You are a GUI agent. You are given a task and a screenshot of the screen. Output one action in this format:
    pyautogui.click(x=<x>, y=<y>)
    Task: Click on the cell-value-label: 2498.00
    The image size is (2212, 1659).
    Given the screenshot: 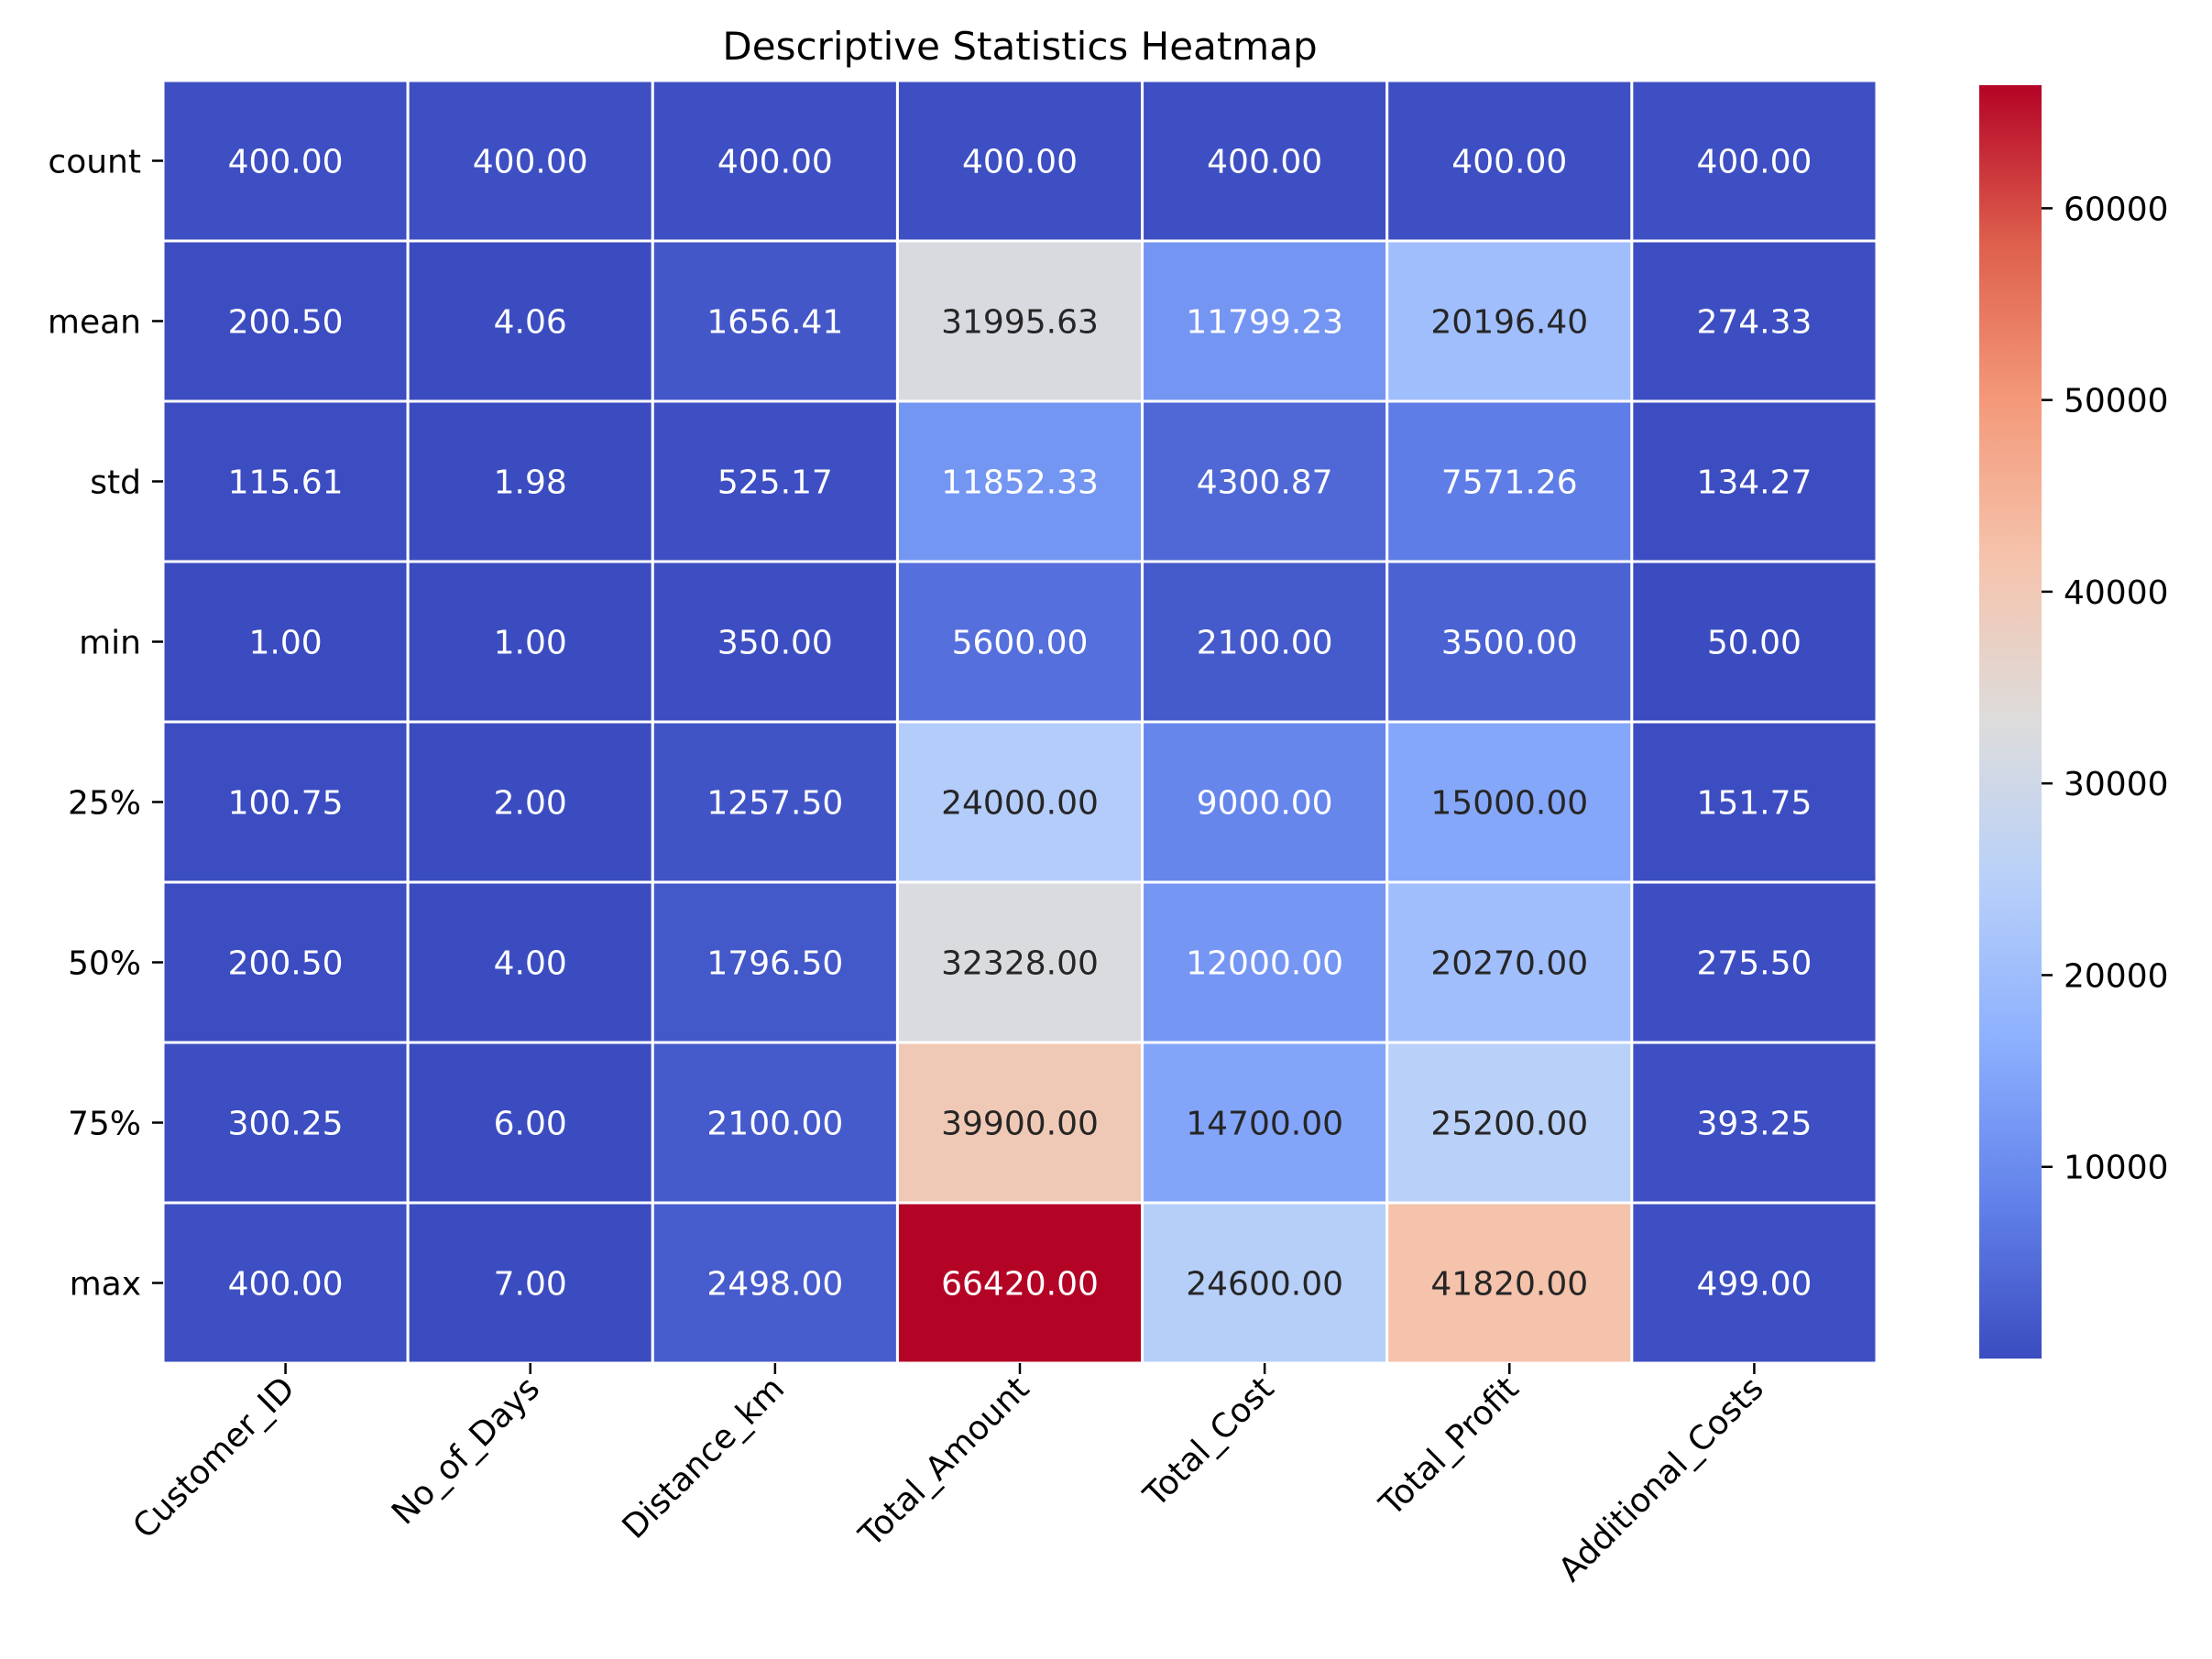 What is the action you would take?
    pyautogui.click(x=774, y=1285)
    